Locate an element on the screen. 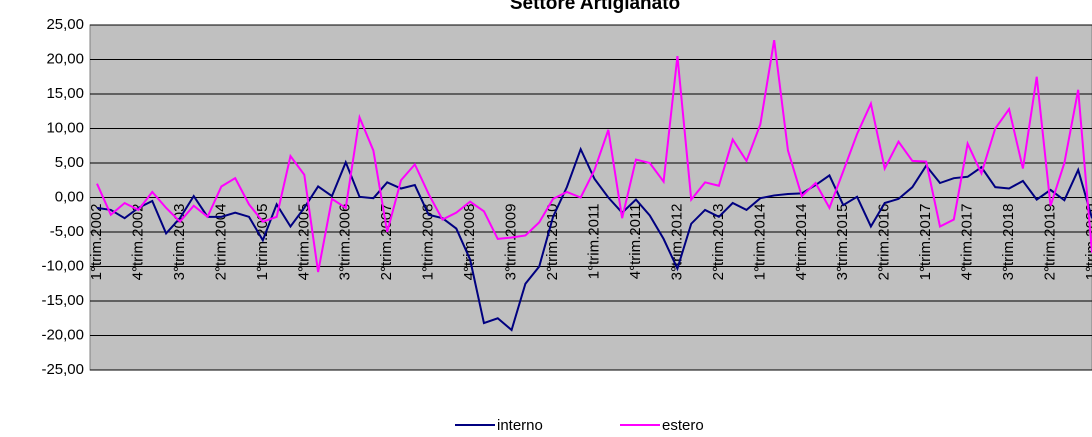 The width and height of the screenshot is (1092, 437). y-tick-label: 20,00 is located at coordinates (65, 58).